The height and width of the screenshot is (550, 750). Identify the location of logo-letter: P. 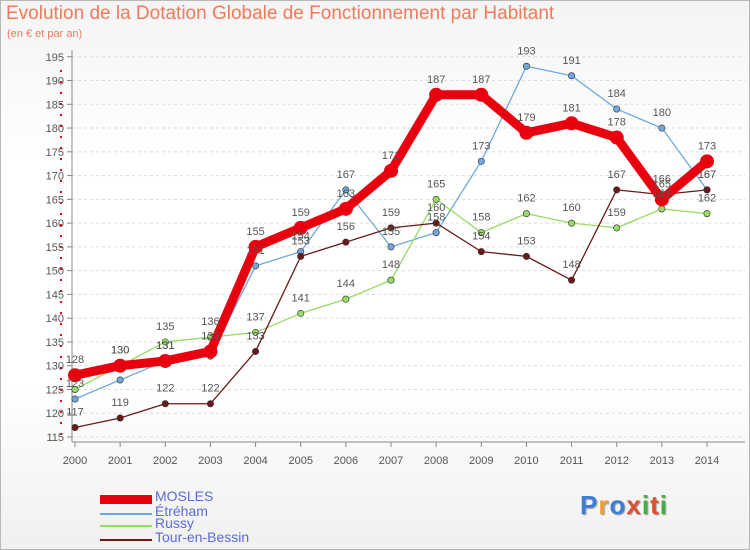
(589, 505).